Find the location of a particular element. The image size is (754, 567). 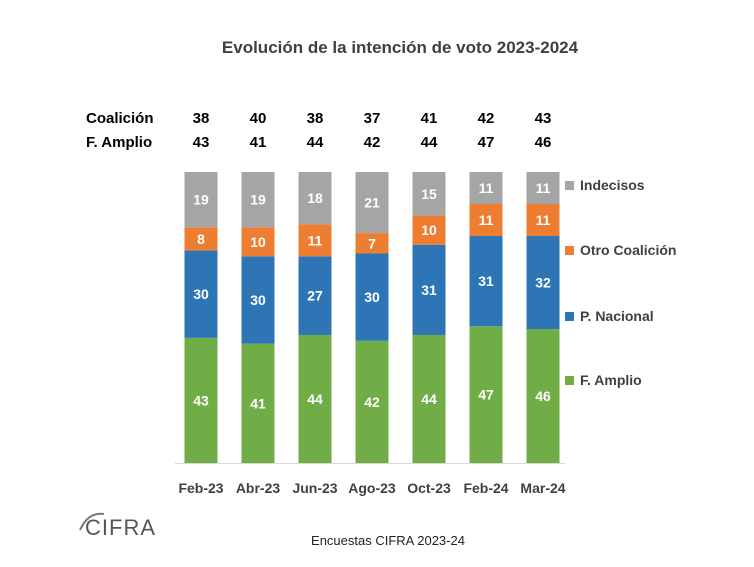

data-label: 43 is located at coordinates (201, 400).